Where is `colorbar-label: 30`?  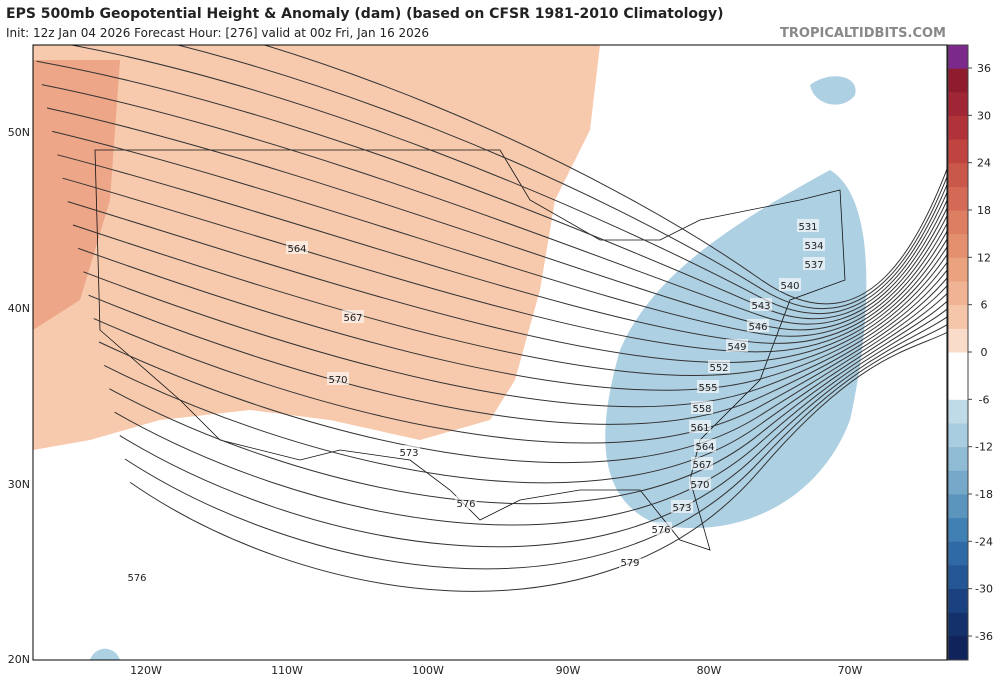
colorbar-label: 30 is located at coordinates (984, 115).